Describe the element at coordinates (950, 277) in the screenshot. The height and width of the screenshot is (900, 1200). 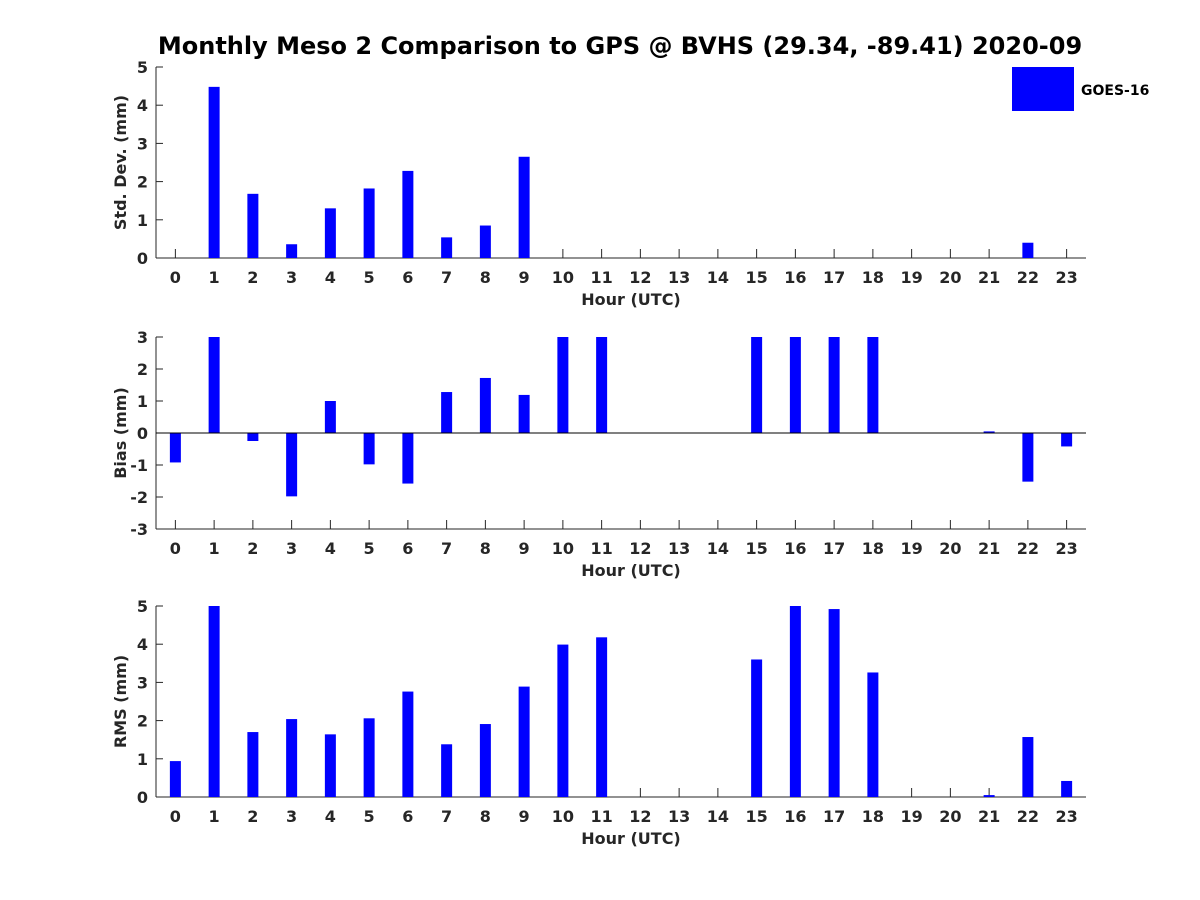
I see `x-tick-label: 20` at that location.